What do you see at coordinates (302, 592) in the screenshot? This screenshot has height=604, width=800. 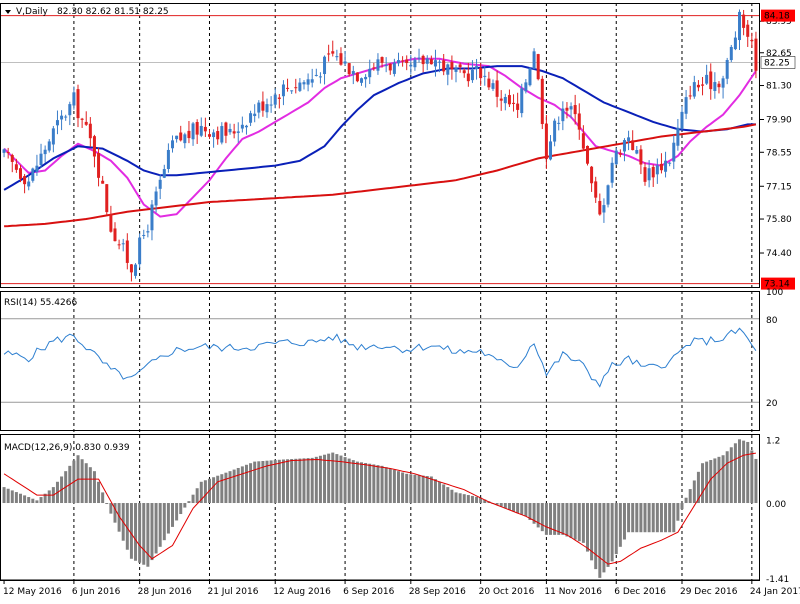 I see `x-tick-label: 12 Aug 2016` at bounding box center [302, 592].